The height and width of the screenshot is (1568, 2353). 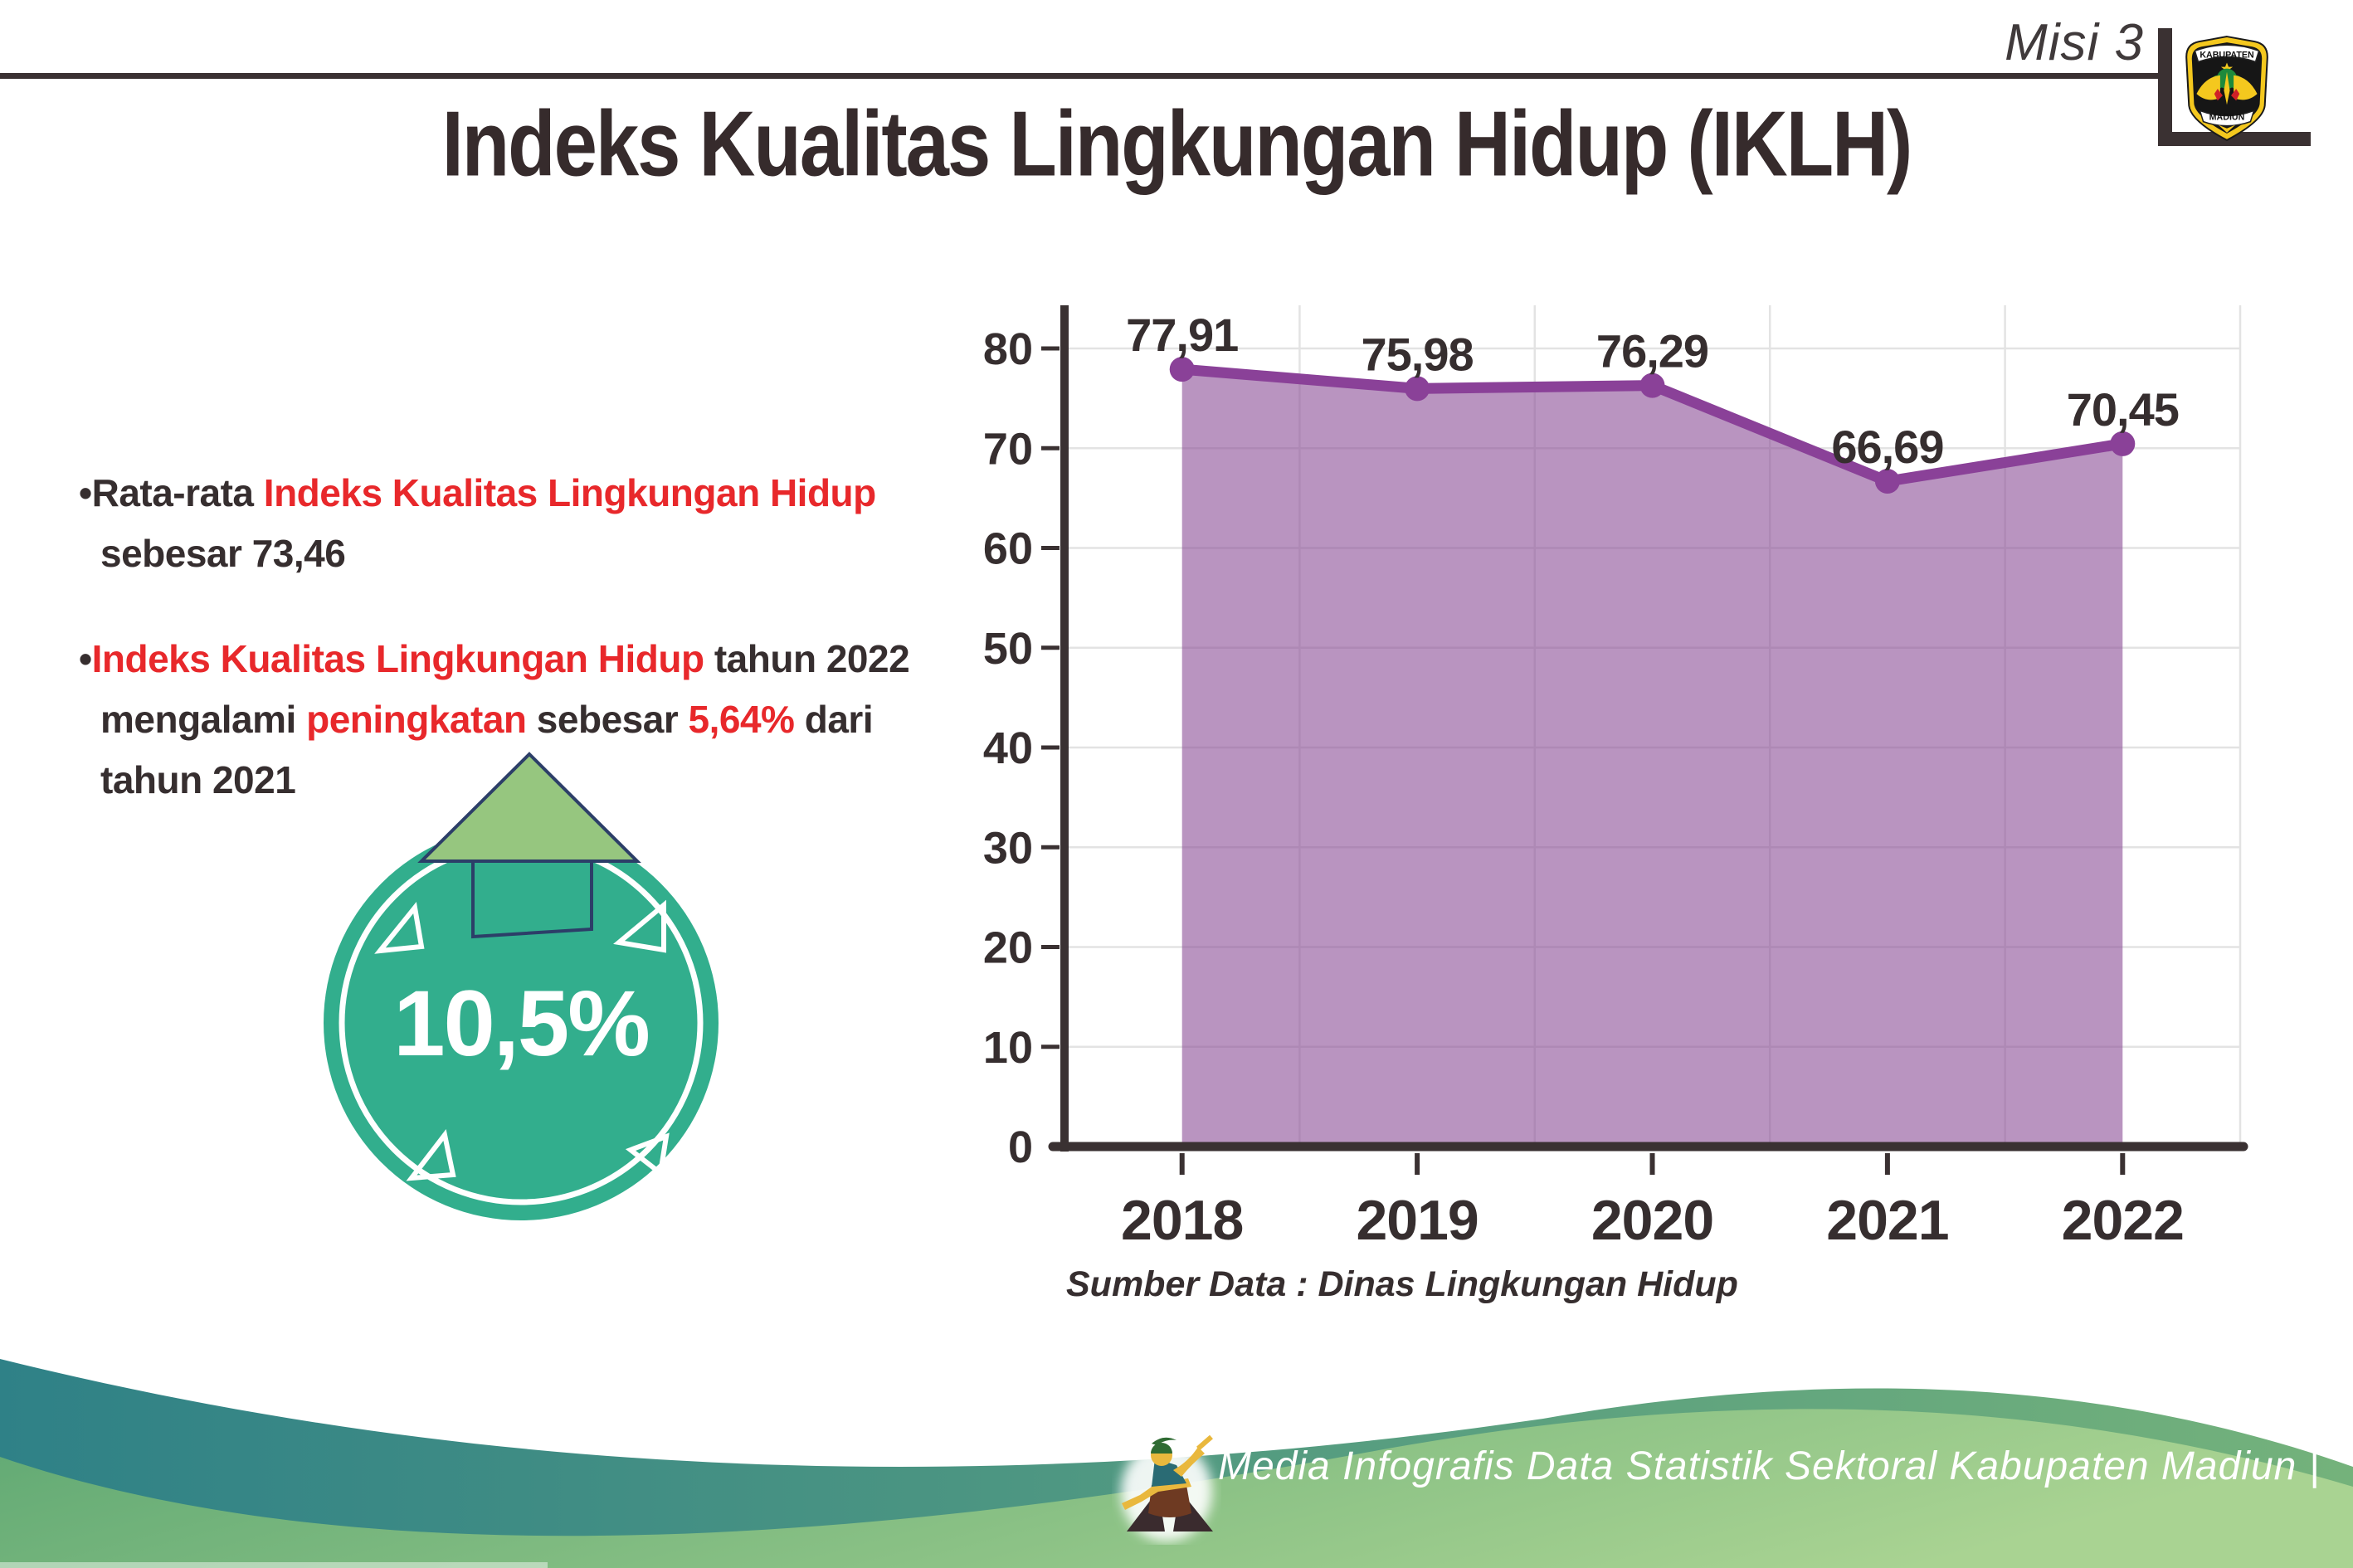 I want to click on chart-data-label: 76,29, so click(x=1652, y=351).